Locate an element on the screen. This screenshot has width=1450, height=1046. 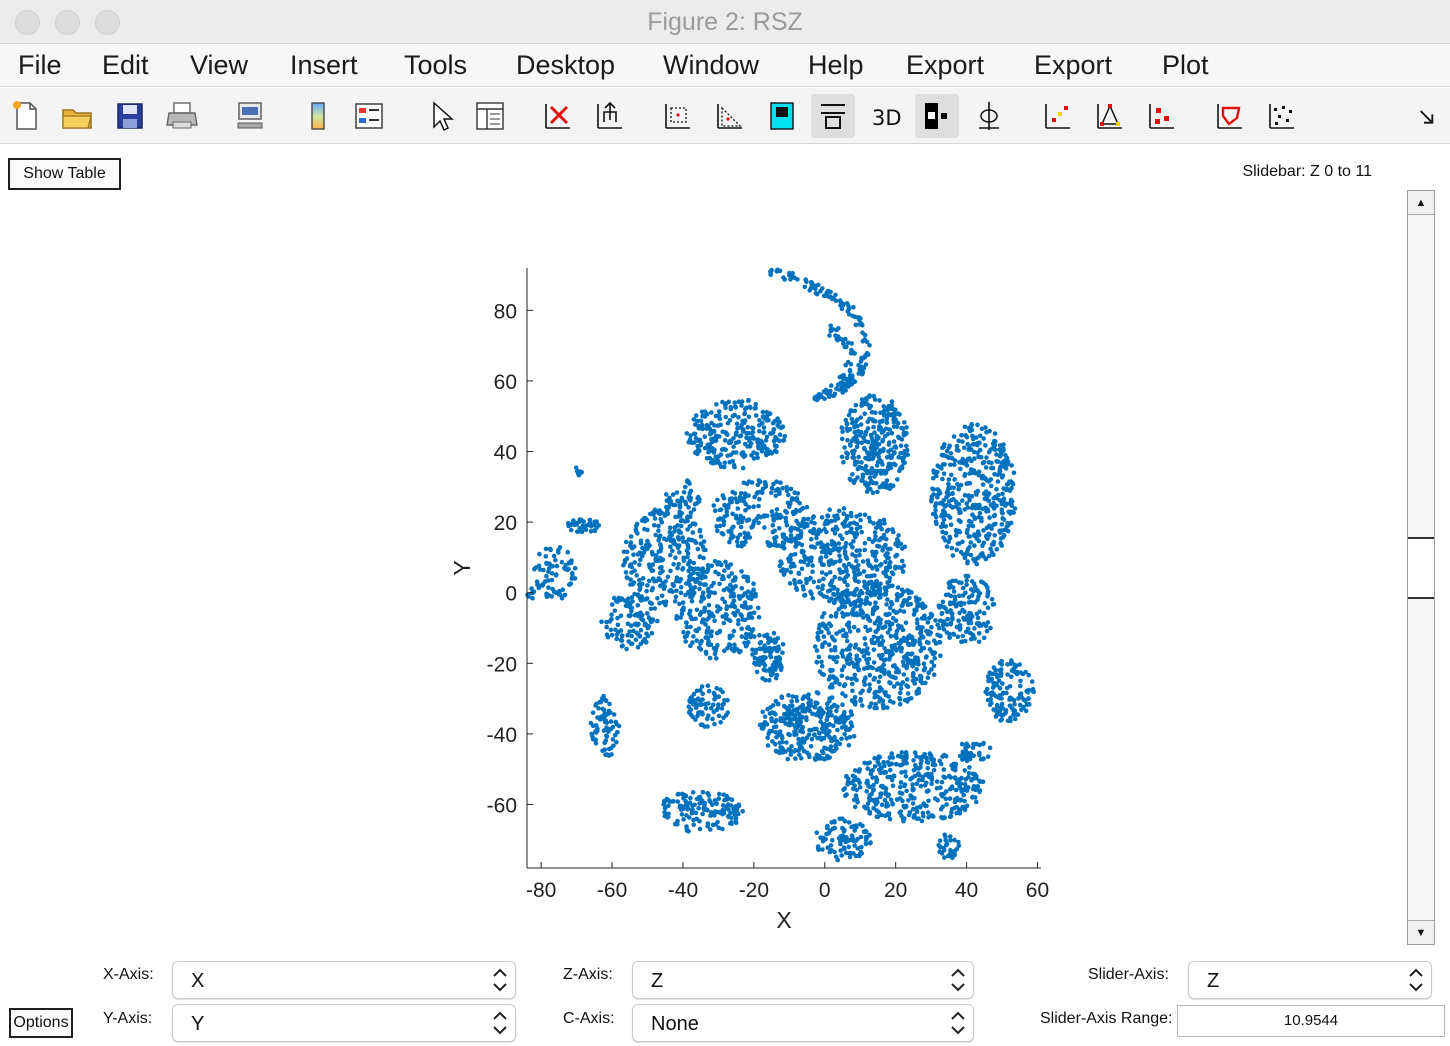
new-figure-icon is located at coordinates (26, 116).